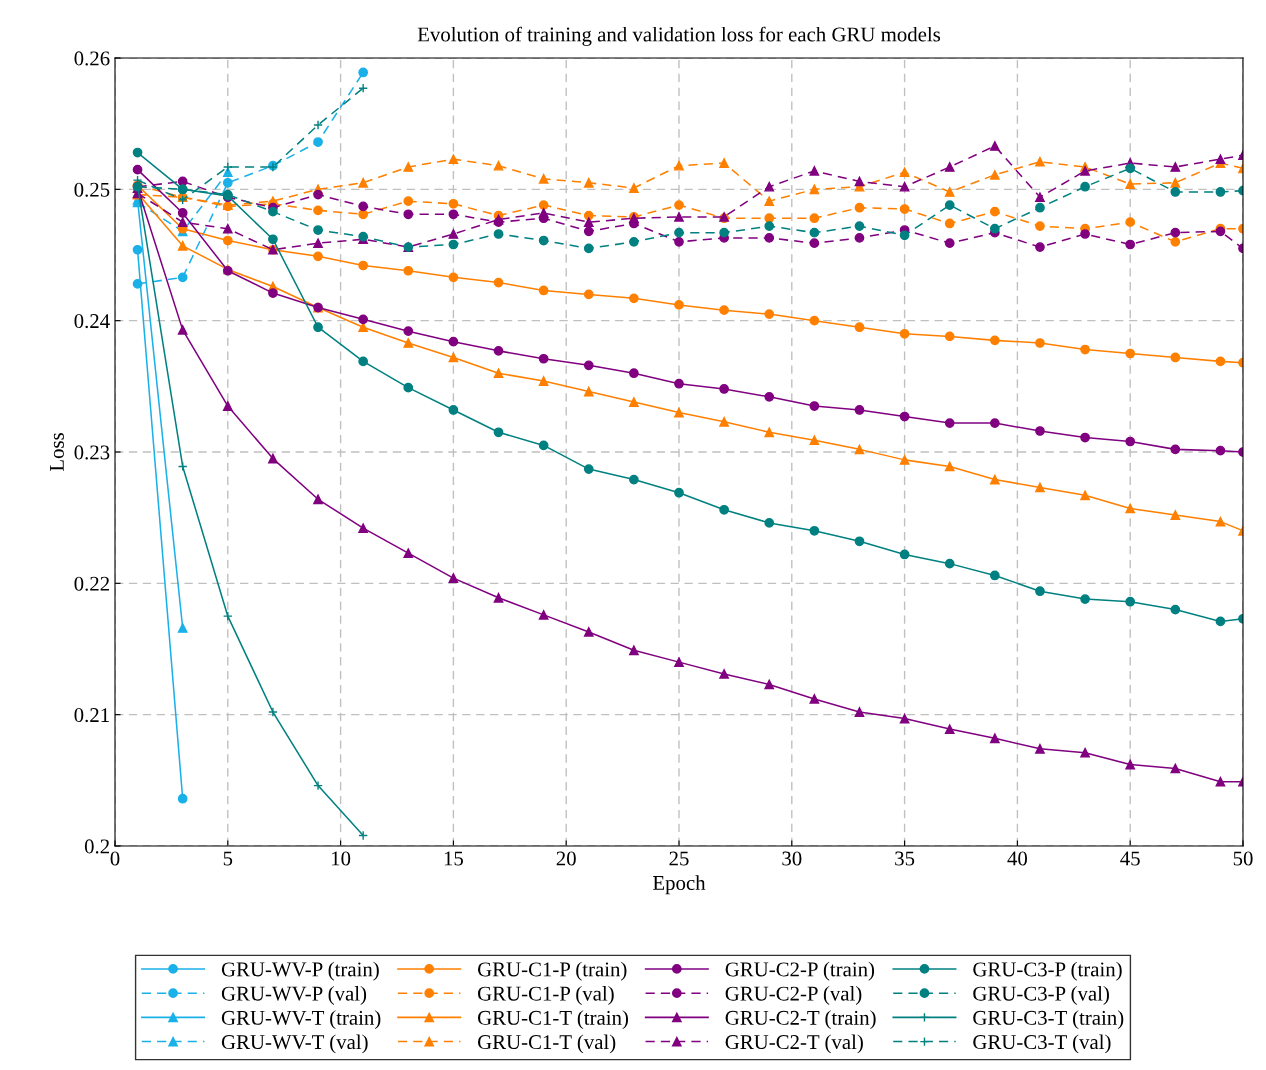 Image resolution: width=1266 pixels, height=1070 pixels. I want to click on legend-label: GRU-WV-T (train), so click(301, 1020).